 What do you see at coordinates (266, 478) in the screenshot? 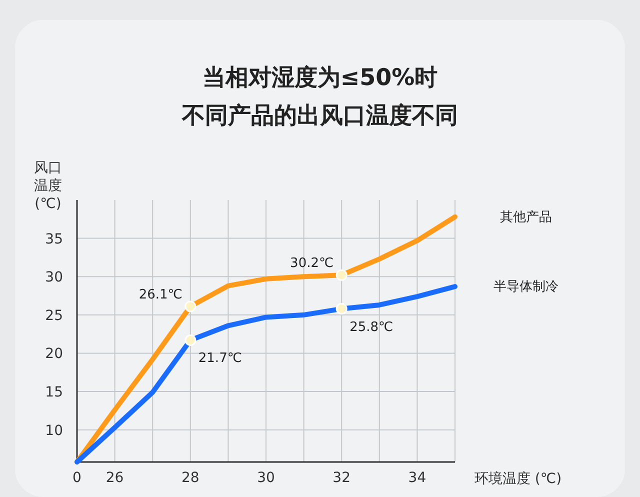
I see `x-tick-label: 30` at bounding box center [266, 478].